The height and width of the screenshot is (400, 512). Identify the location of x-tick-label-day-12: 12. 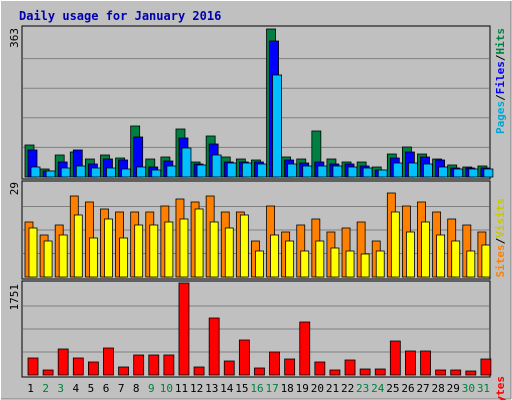
(196, 388).